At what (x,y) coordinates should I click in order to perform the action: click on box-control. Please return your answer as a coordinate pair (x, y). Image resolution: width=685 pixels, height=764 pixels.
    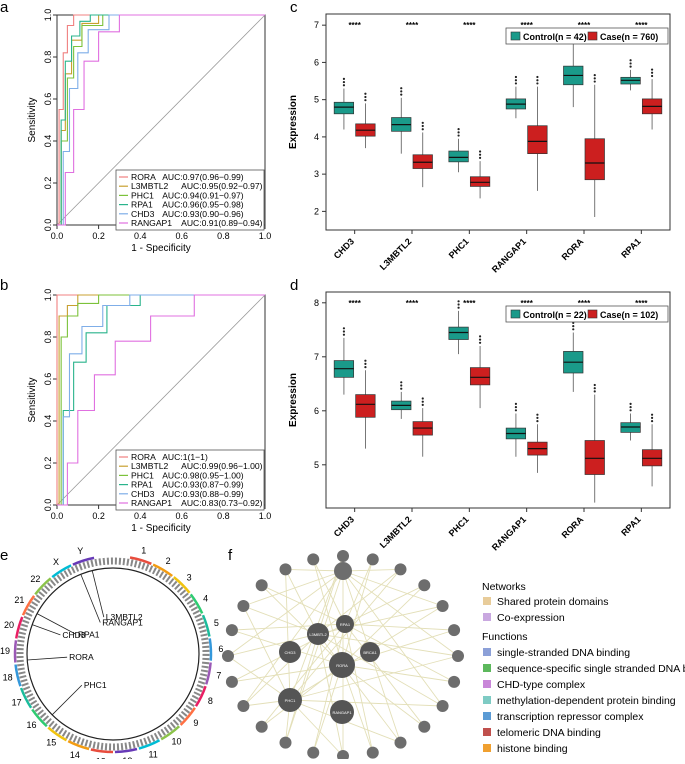
    Looking at the image, I should click on (344, 108).